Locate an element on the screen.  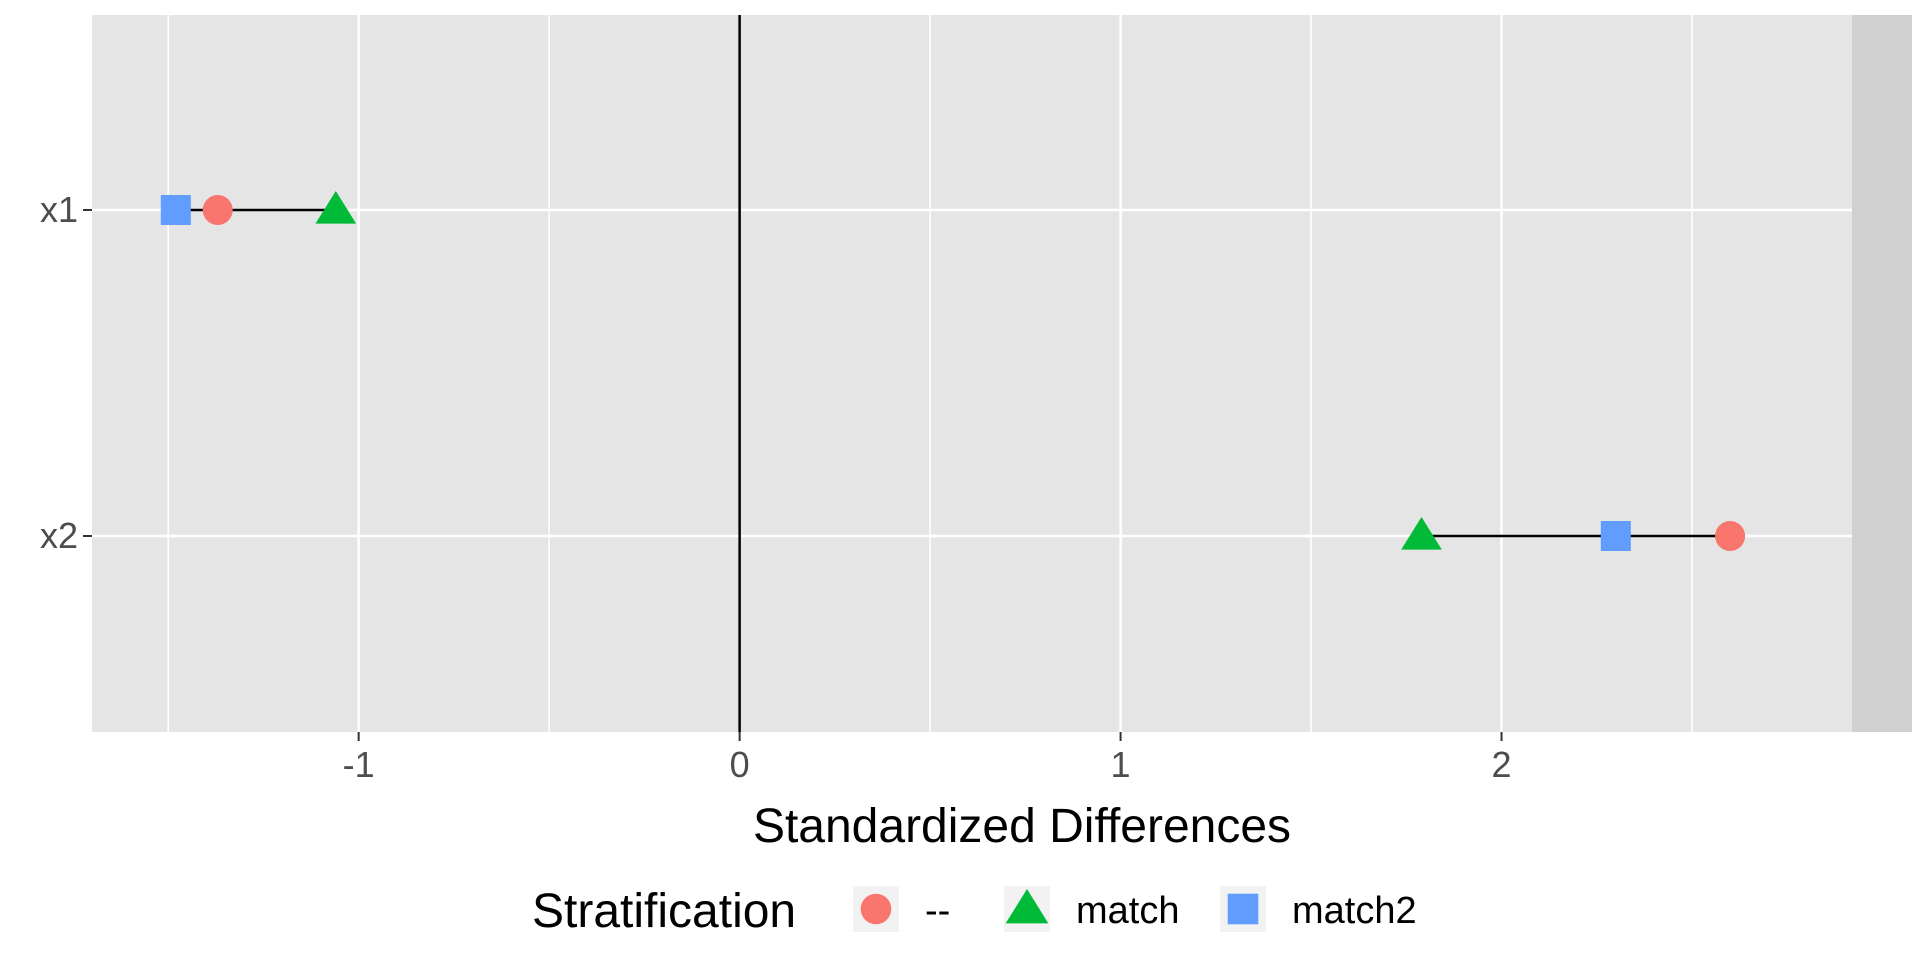
point-circle-x1 is located at coordinates (217, 210).